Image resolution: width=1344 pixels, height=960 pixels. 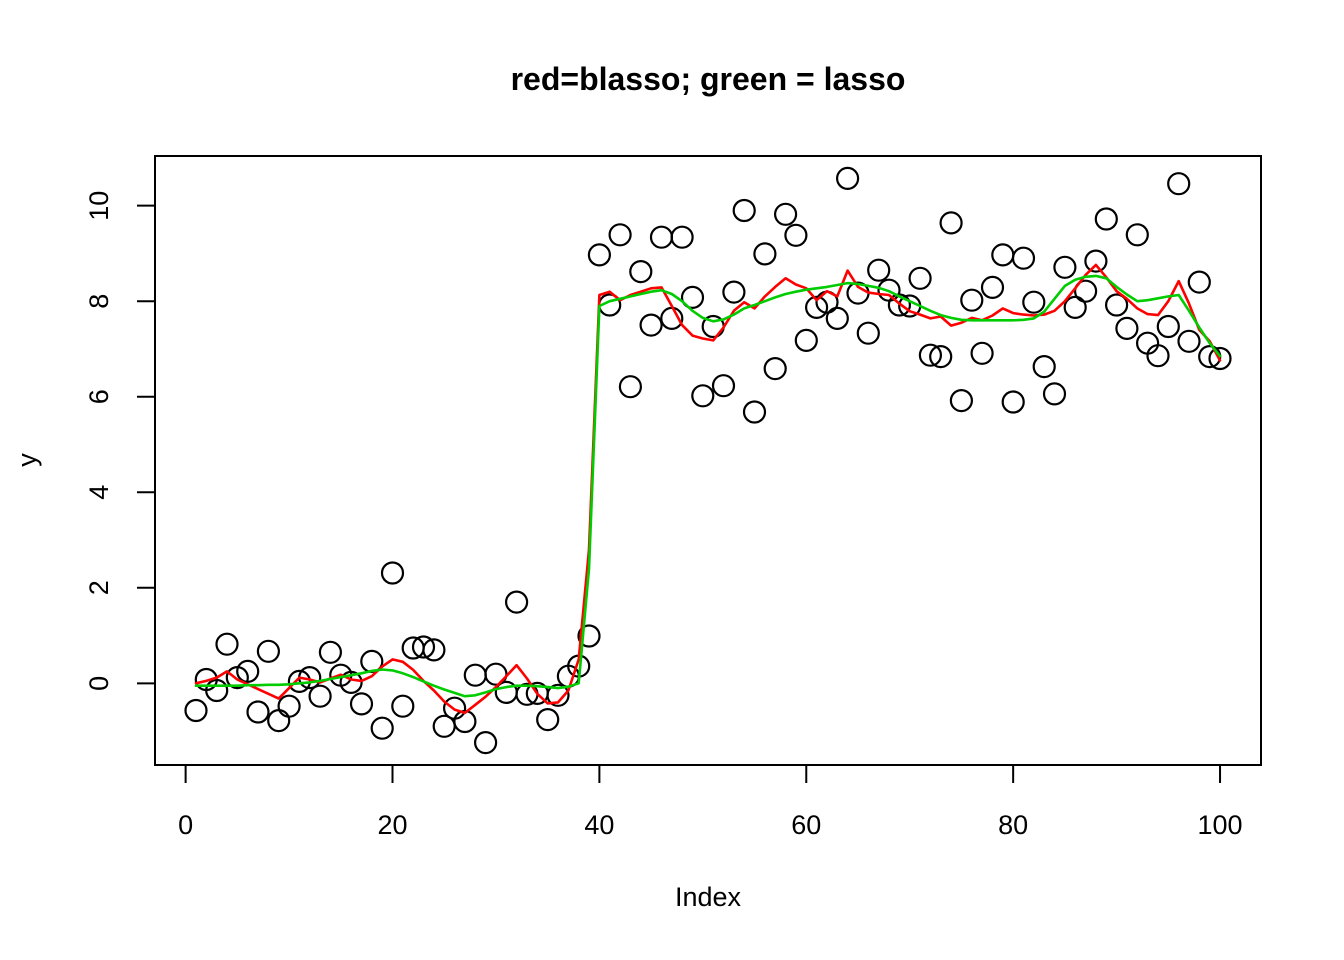 What do you see at coordinates (708, 79) in the screenshot?
I see `chart-title: red=blasso; green = lasso` at bounding box center [708, 79].